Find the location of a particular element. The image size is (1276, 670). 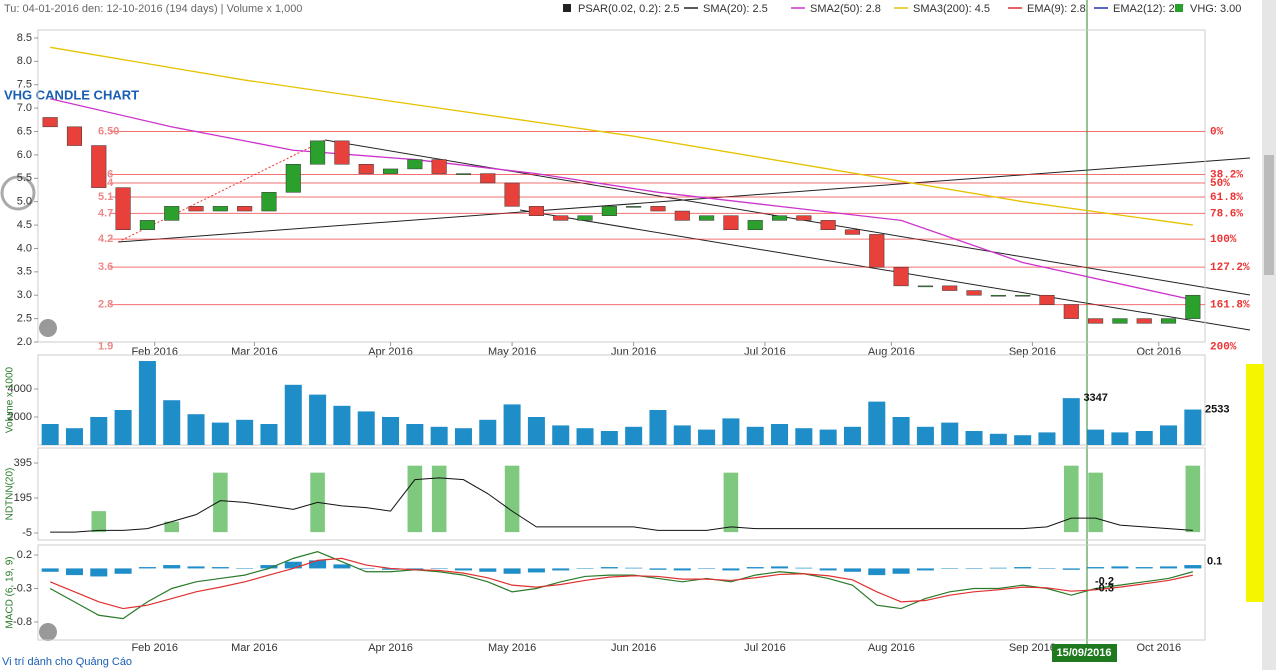

x-tick-label: Oct 2016 is located at coordinates (1158, 648).